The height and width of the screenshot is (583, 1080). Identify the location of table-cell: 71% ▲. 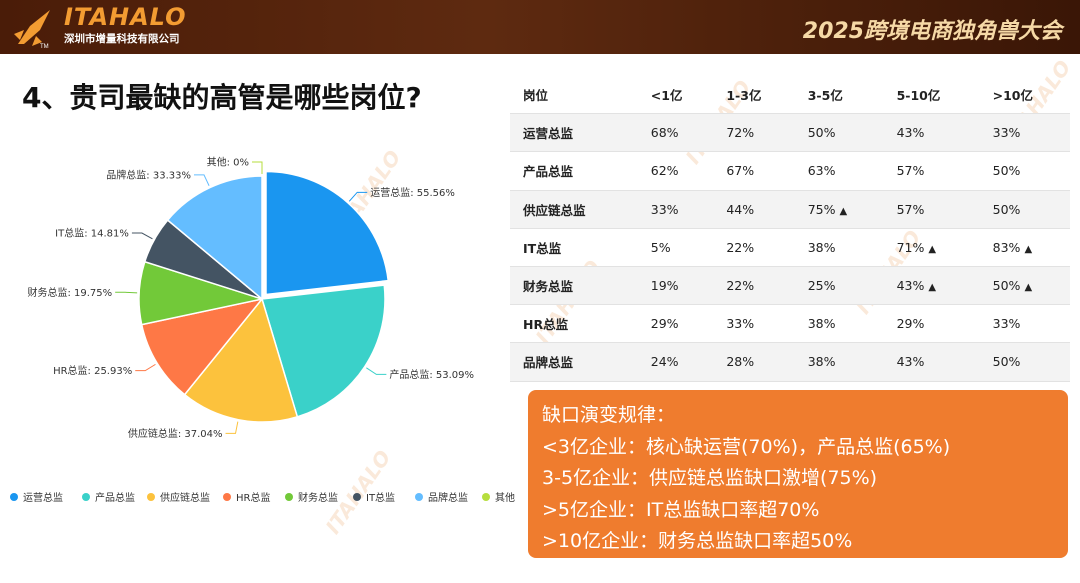
(931, 247).